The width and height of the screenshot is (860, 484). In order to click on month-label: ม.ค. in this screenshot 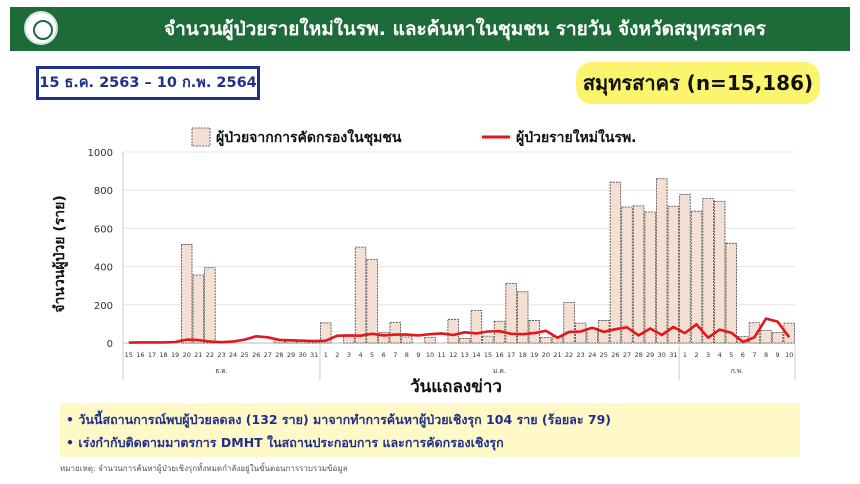, I will do `click(499, 371)`.